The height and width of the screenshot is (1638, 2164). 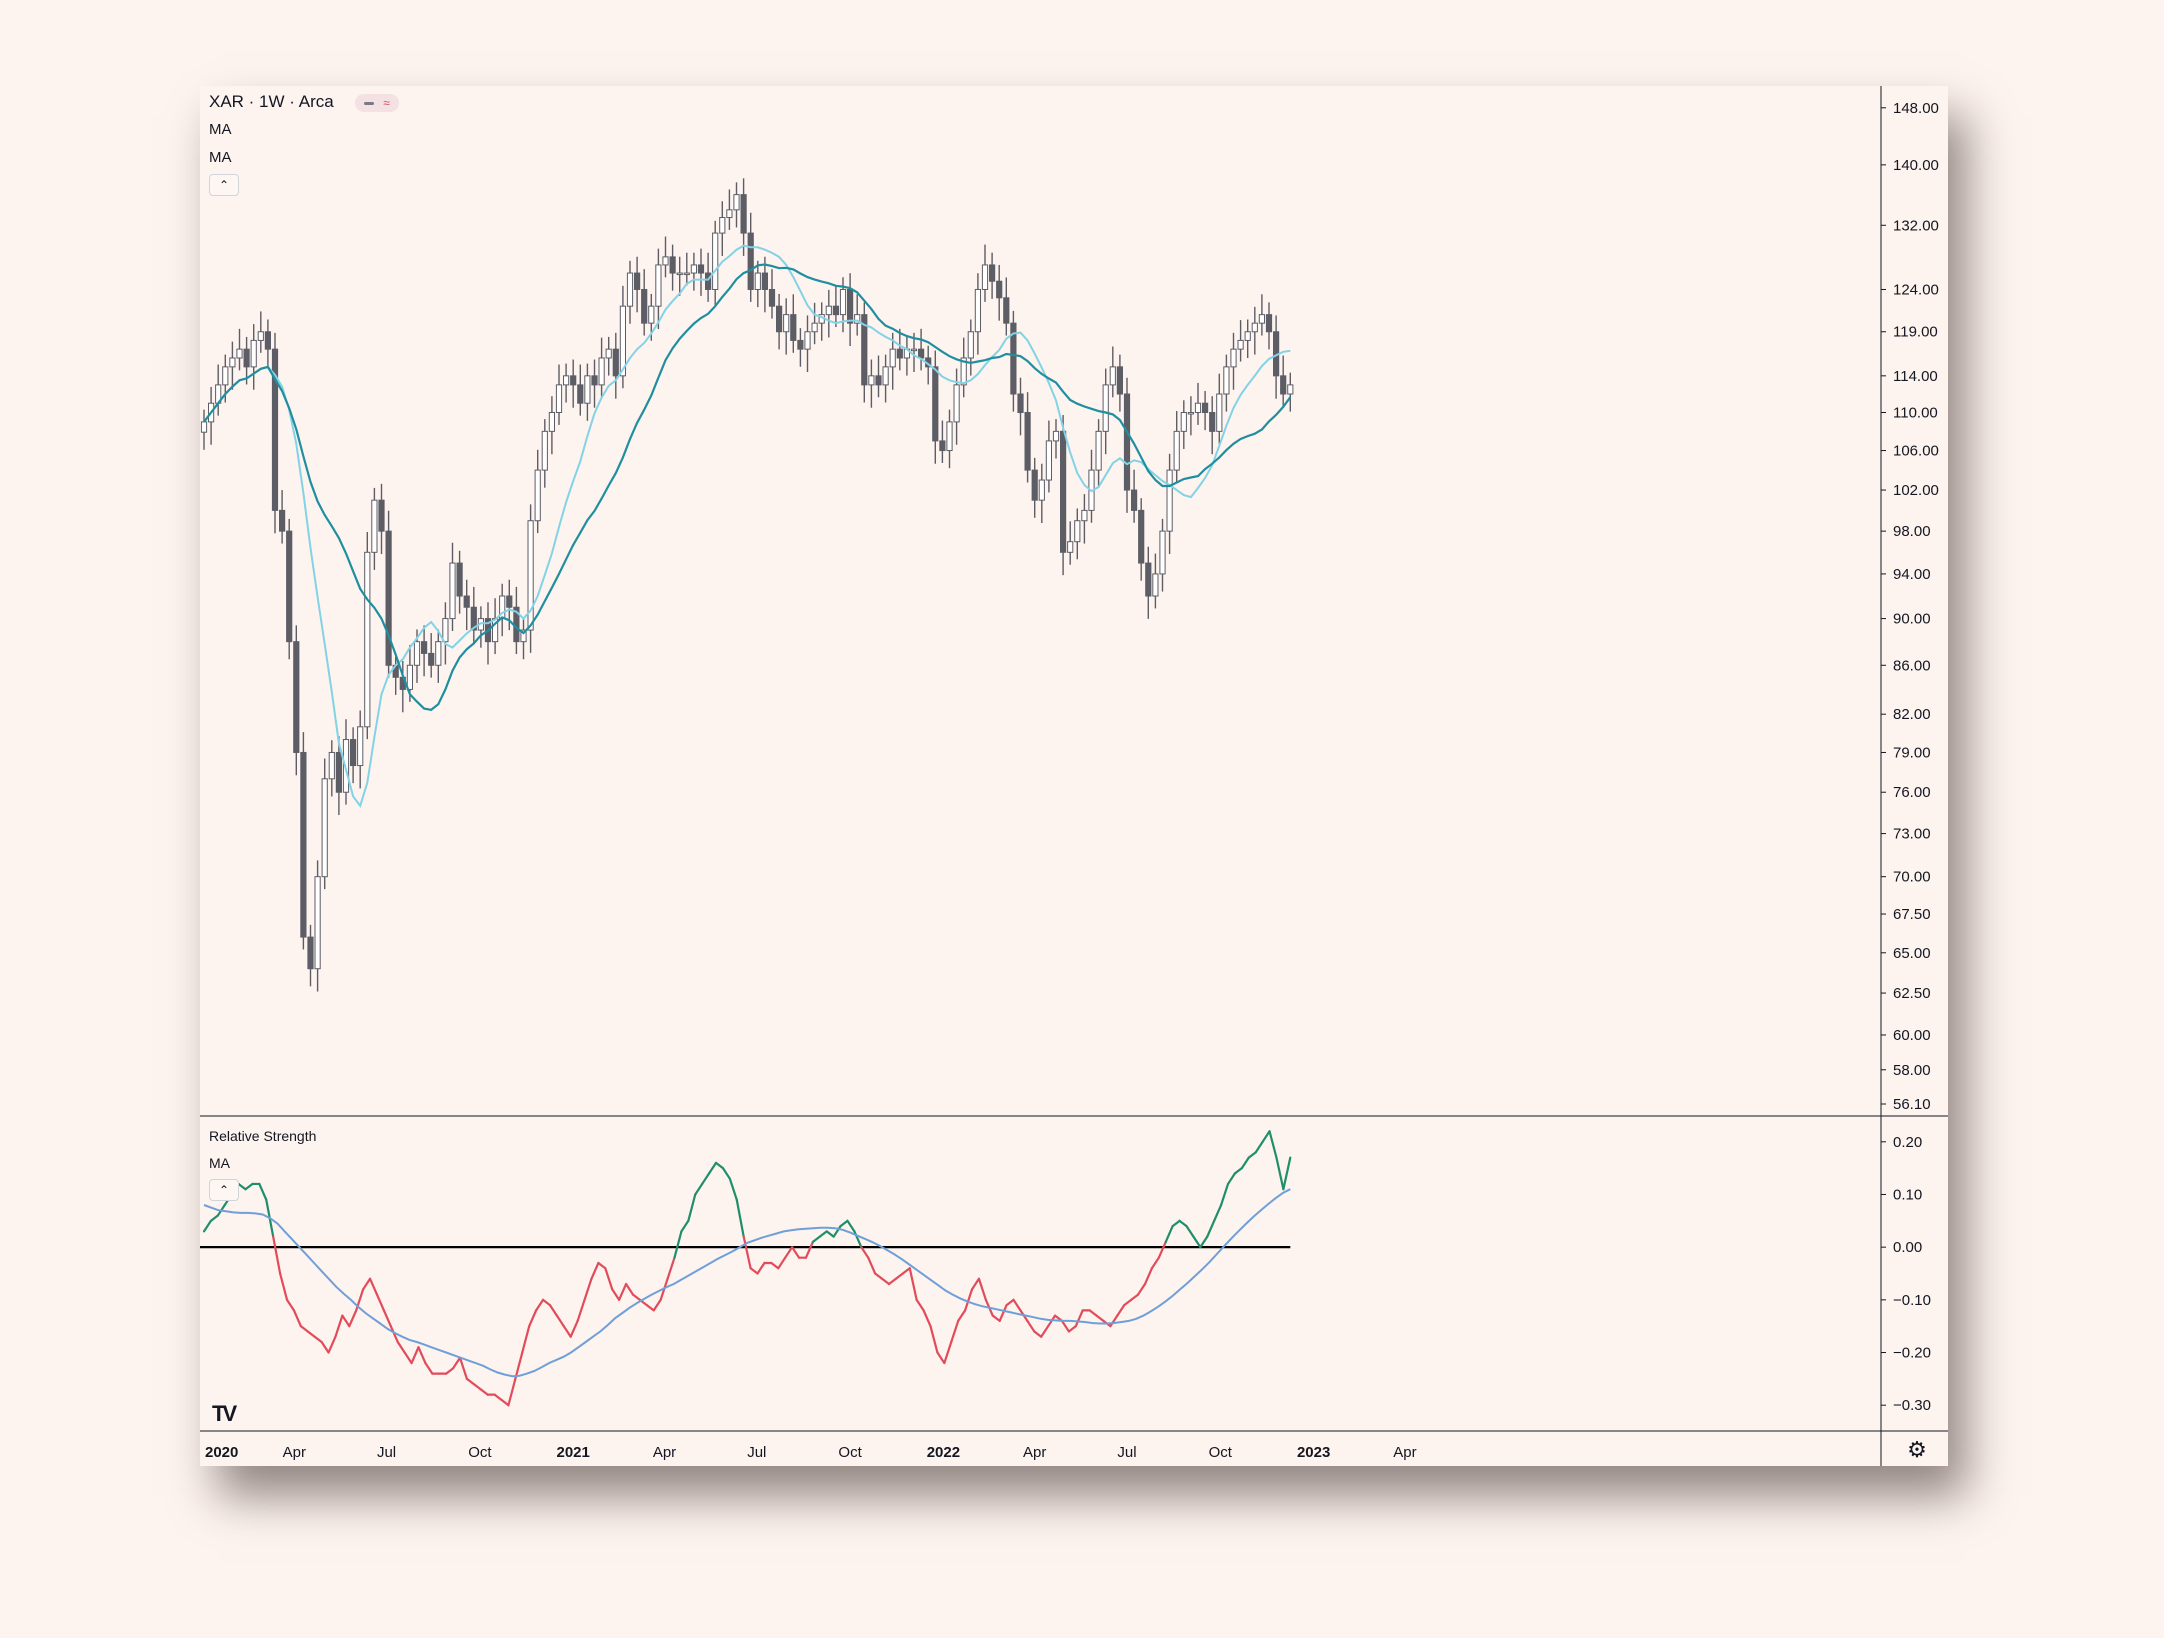 What do you see at coordinates (1912, 1035) in the screenshot?
I see `price-tick-label: 60.00` at bounding box center [1912, 1035].